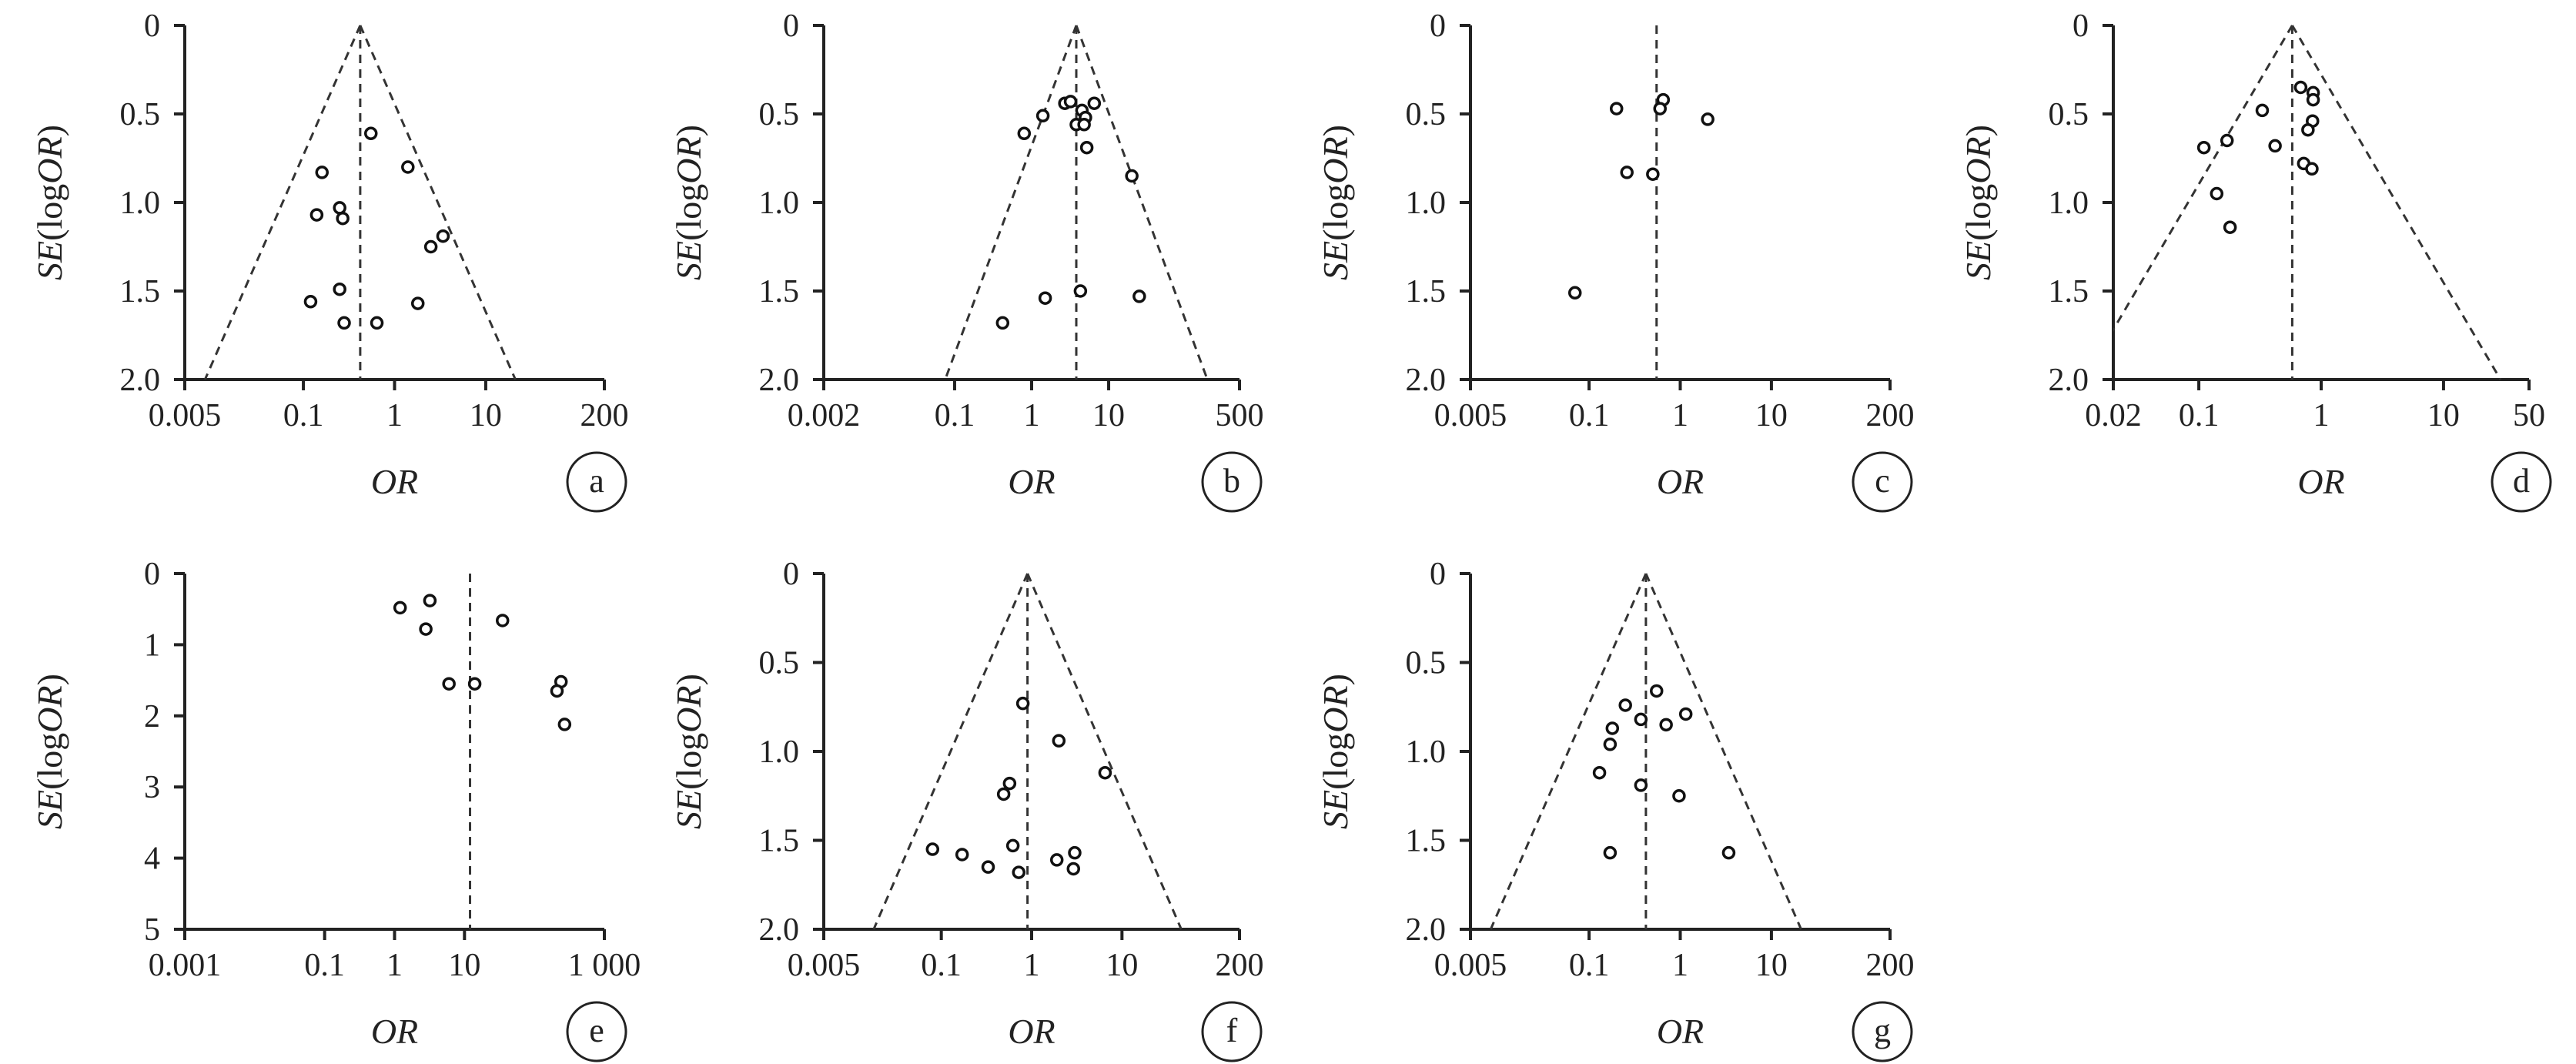  I want to click on panel-label: e, so click(596, 1030).